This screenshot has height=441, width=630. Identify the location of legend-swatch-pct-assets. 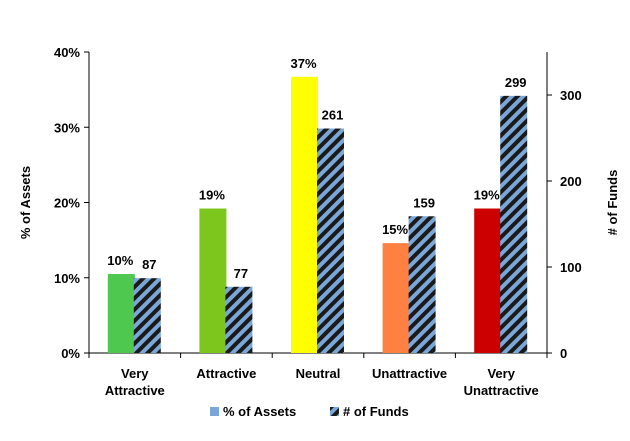
(214, 411).